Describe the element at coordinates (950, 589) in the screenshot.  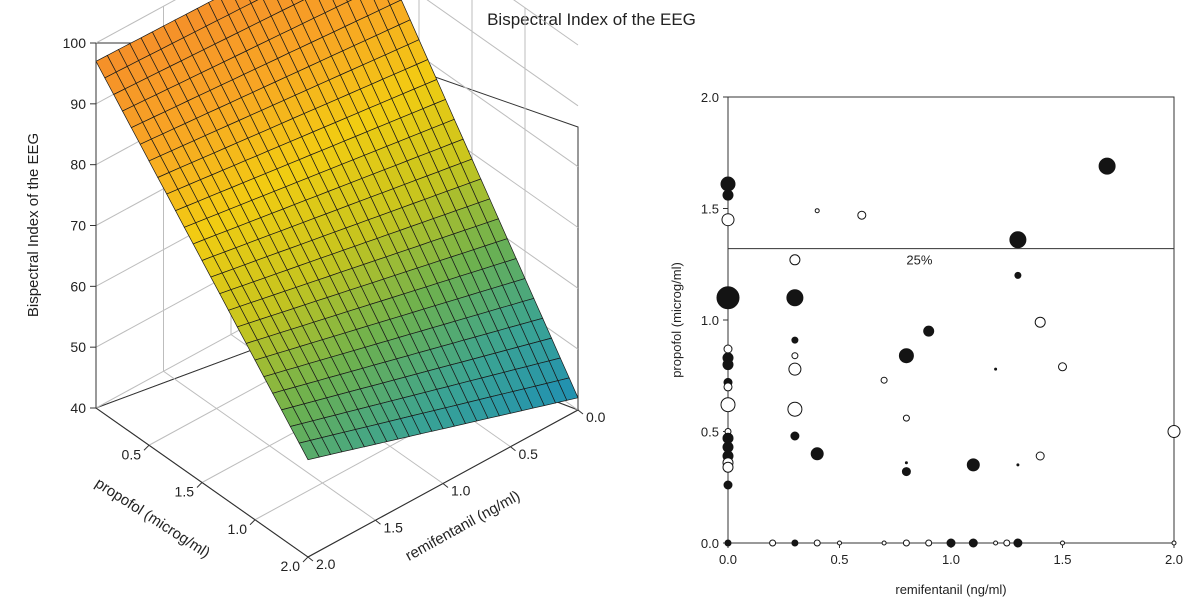
I see `scatter-x-axis-label: remifentanil (ng/ml)` at that location.